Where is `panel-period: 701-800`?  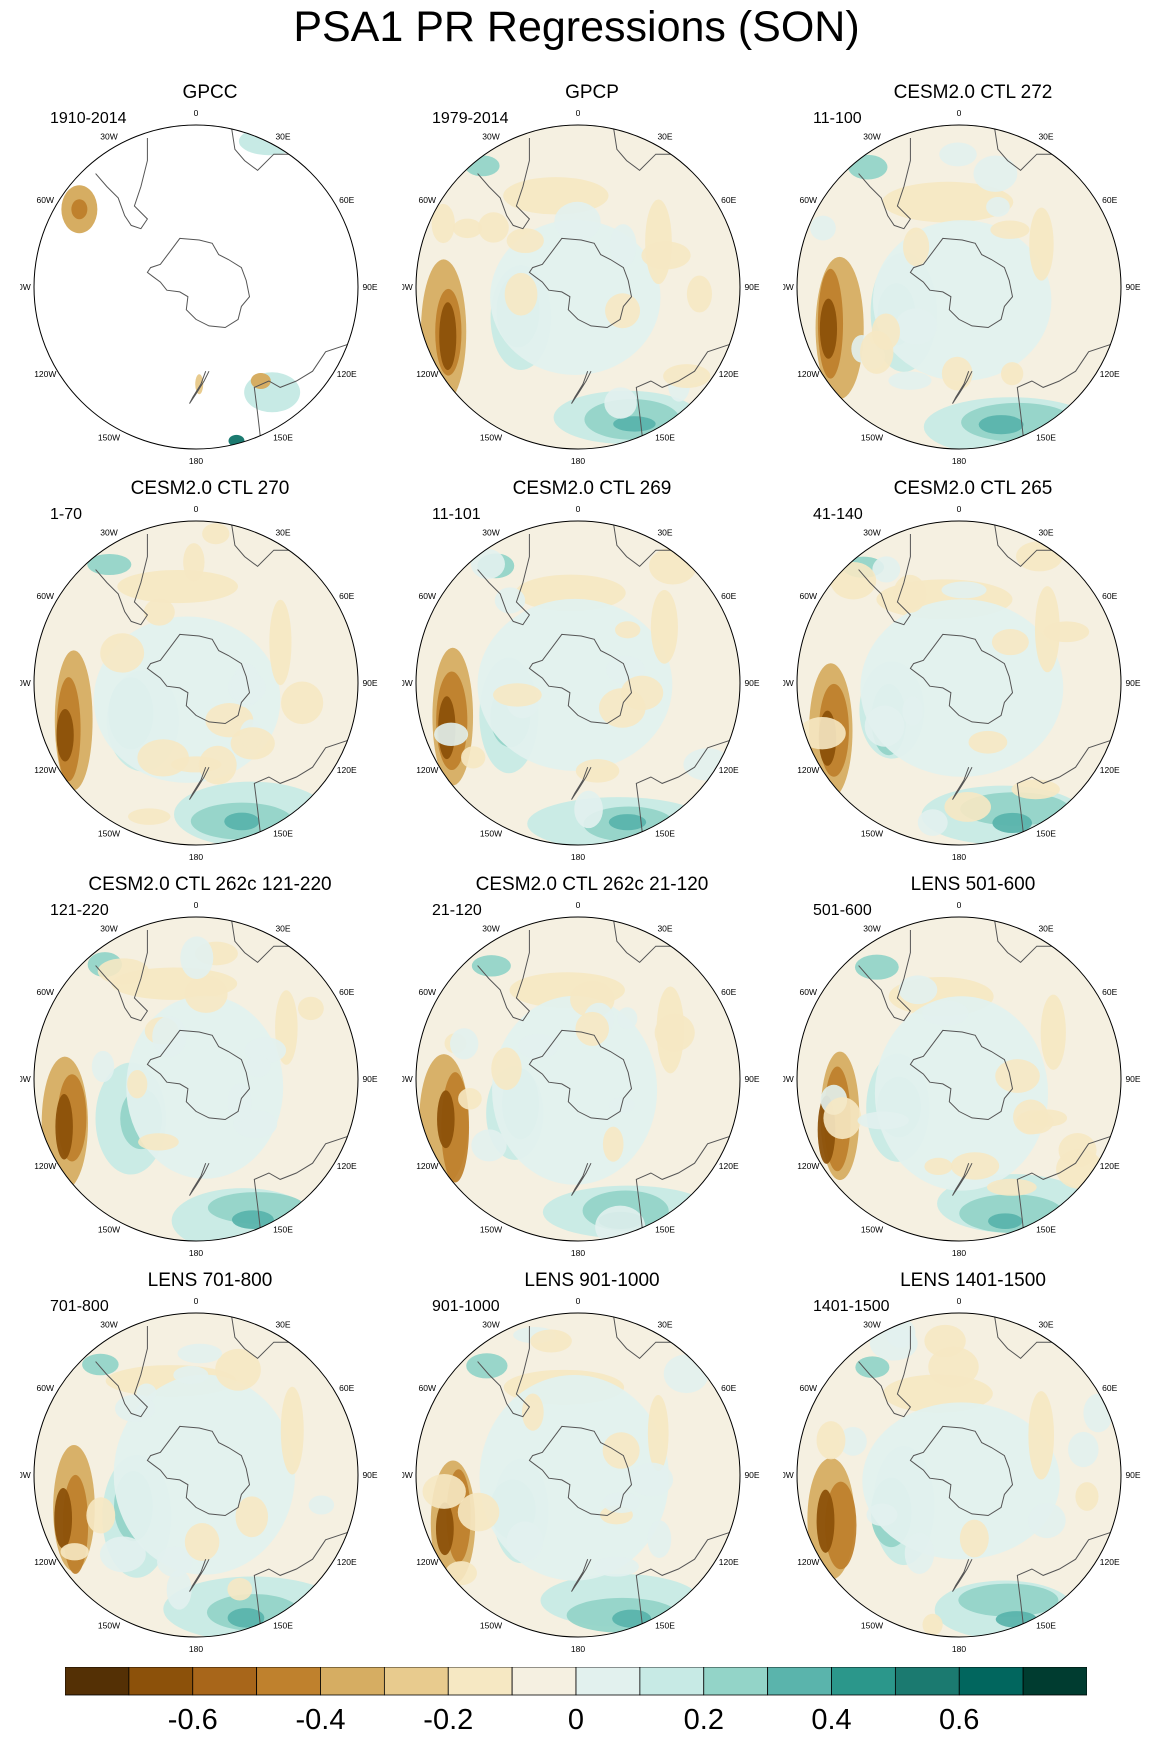 panel-period: 701-800 is located at coordinates (79, 1306).